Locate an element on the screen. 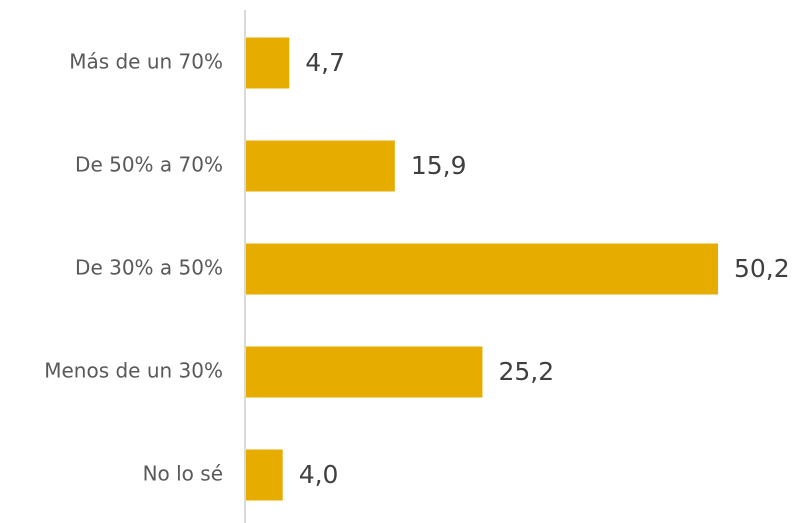  category-label-0: Más de un 70% is located at coordinates (146, 62).